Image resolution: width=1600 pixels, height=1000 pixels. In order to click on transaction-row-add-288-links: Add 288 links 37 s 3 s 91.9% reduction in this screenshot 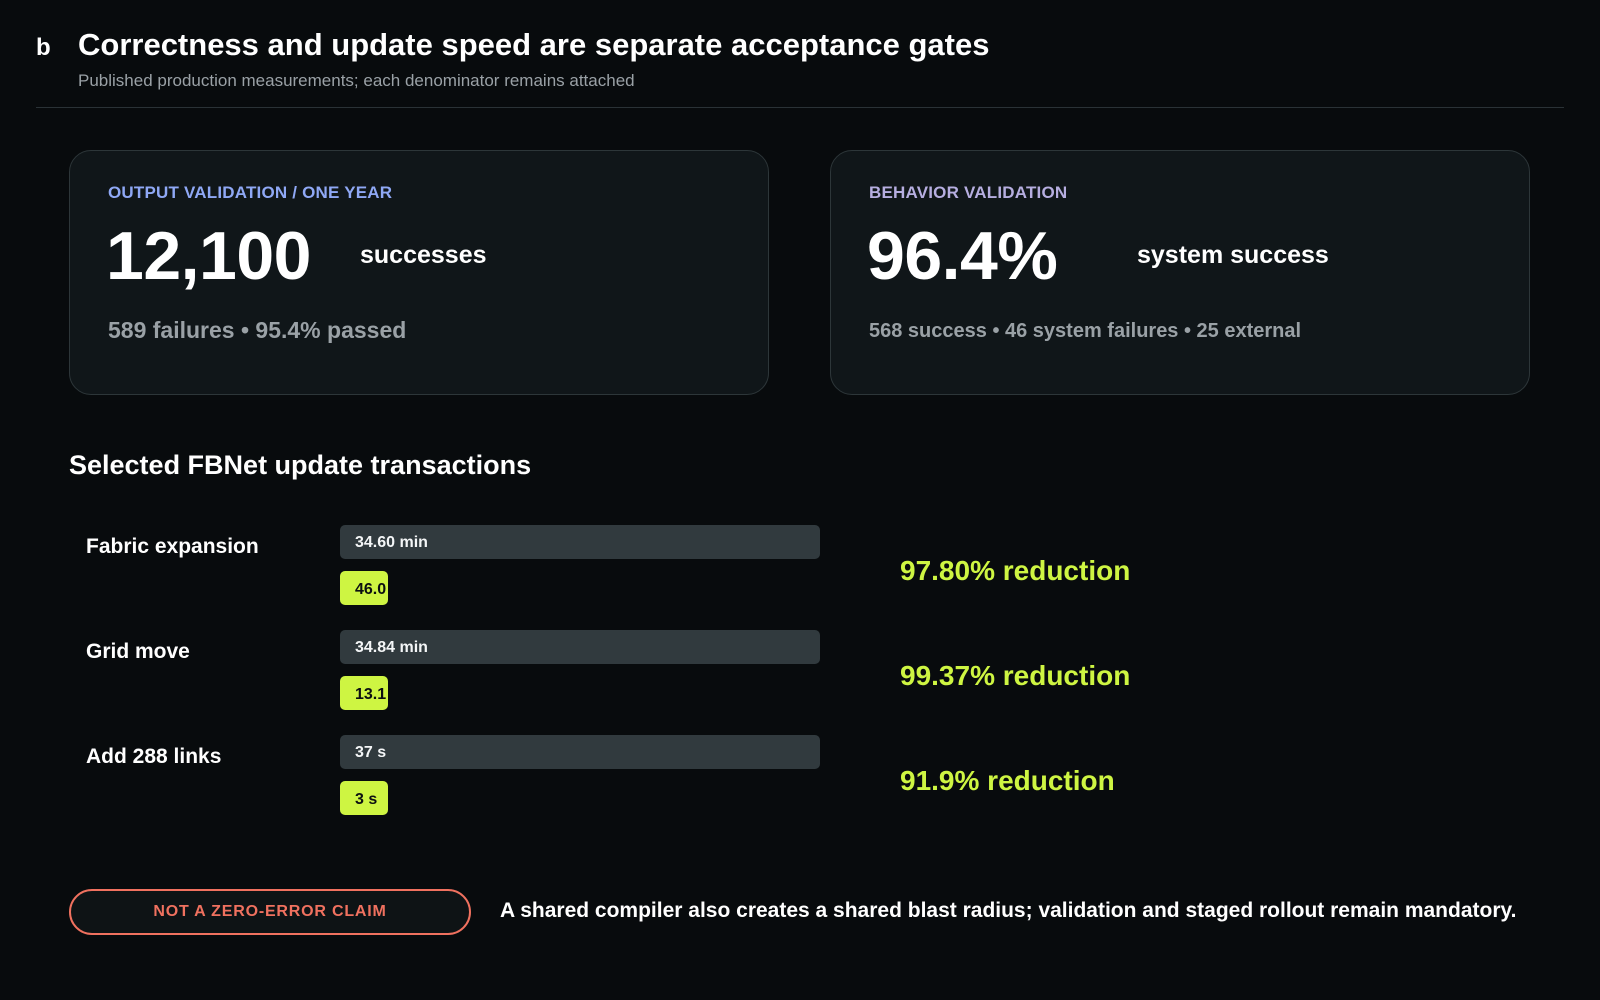, I will do `click(800, 785)`.